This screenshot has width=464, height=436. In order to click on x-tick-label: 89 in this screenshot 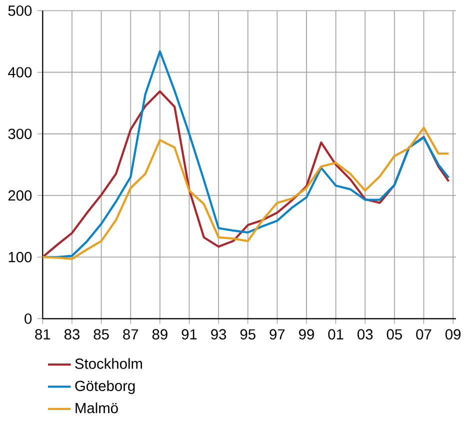, I will do `click(160, 334)`.